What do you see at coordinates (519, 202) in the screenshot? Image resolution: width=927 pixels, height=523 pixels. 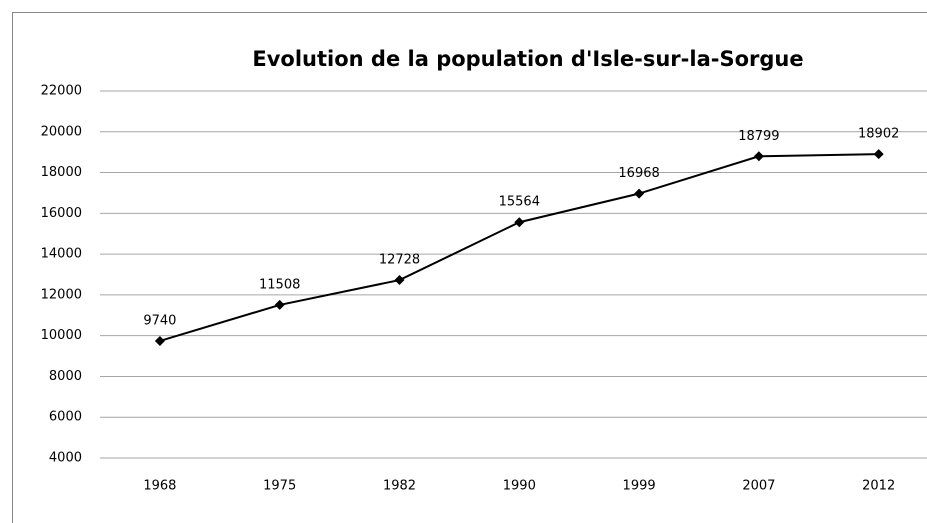 I see `data-label: 15564` at bounding box center [519, 202].